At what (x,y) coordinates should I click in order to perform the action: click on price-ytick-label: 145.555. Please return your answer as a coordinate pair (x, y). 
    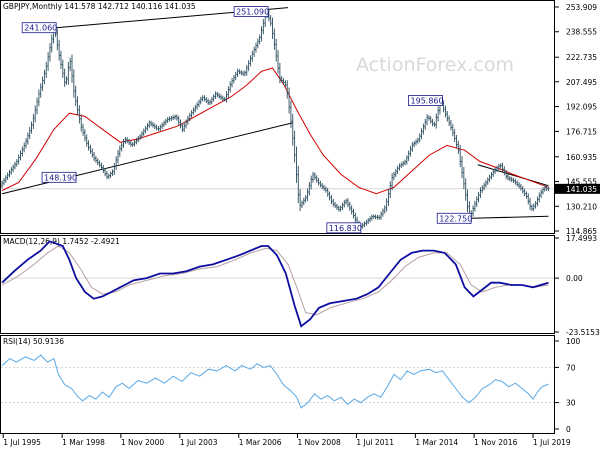
    Looking at the image, I should click on (581, 182).